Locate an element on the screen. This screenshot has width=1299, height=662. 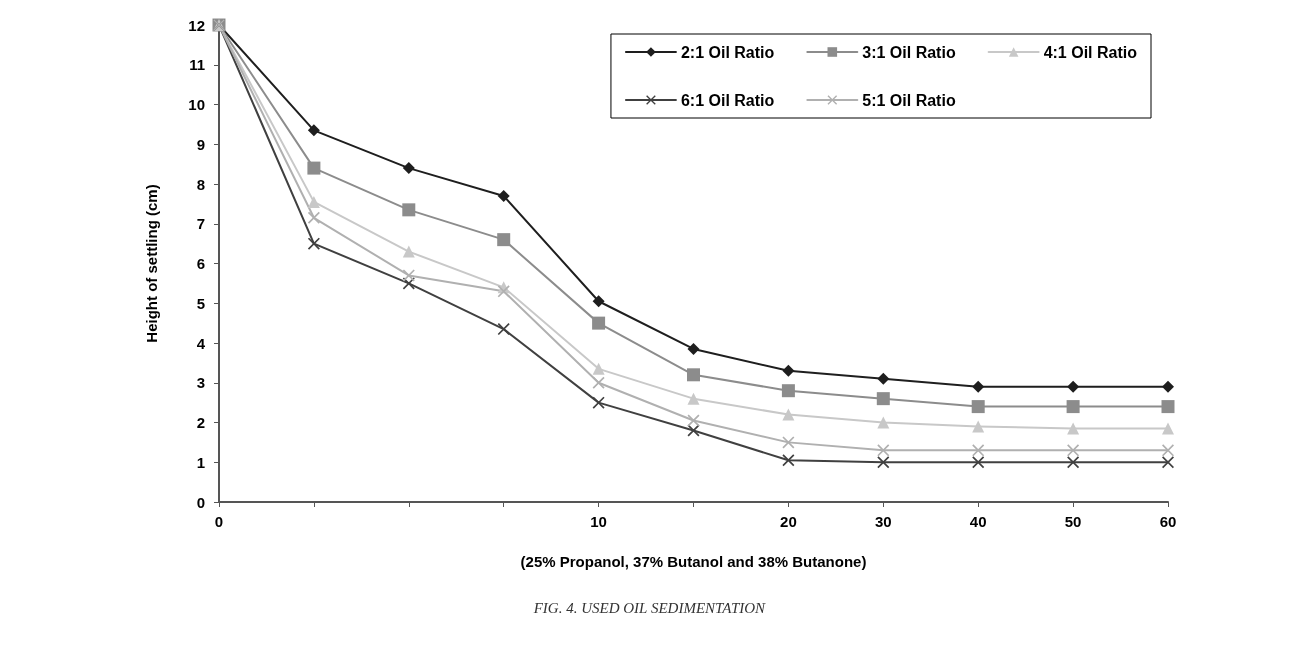
x-tick-label: 50 is located at coordinates (1073, 521).